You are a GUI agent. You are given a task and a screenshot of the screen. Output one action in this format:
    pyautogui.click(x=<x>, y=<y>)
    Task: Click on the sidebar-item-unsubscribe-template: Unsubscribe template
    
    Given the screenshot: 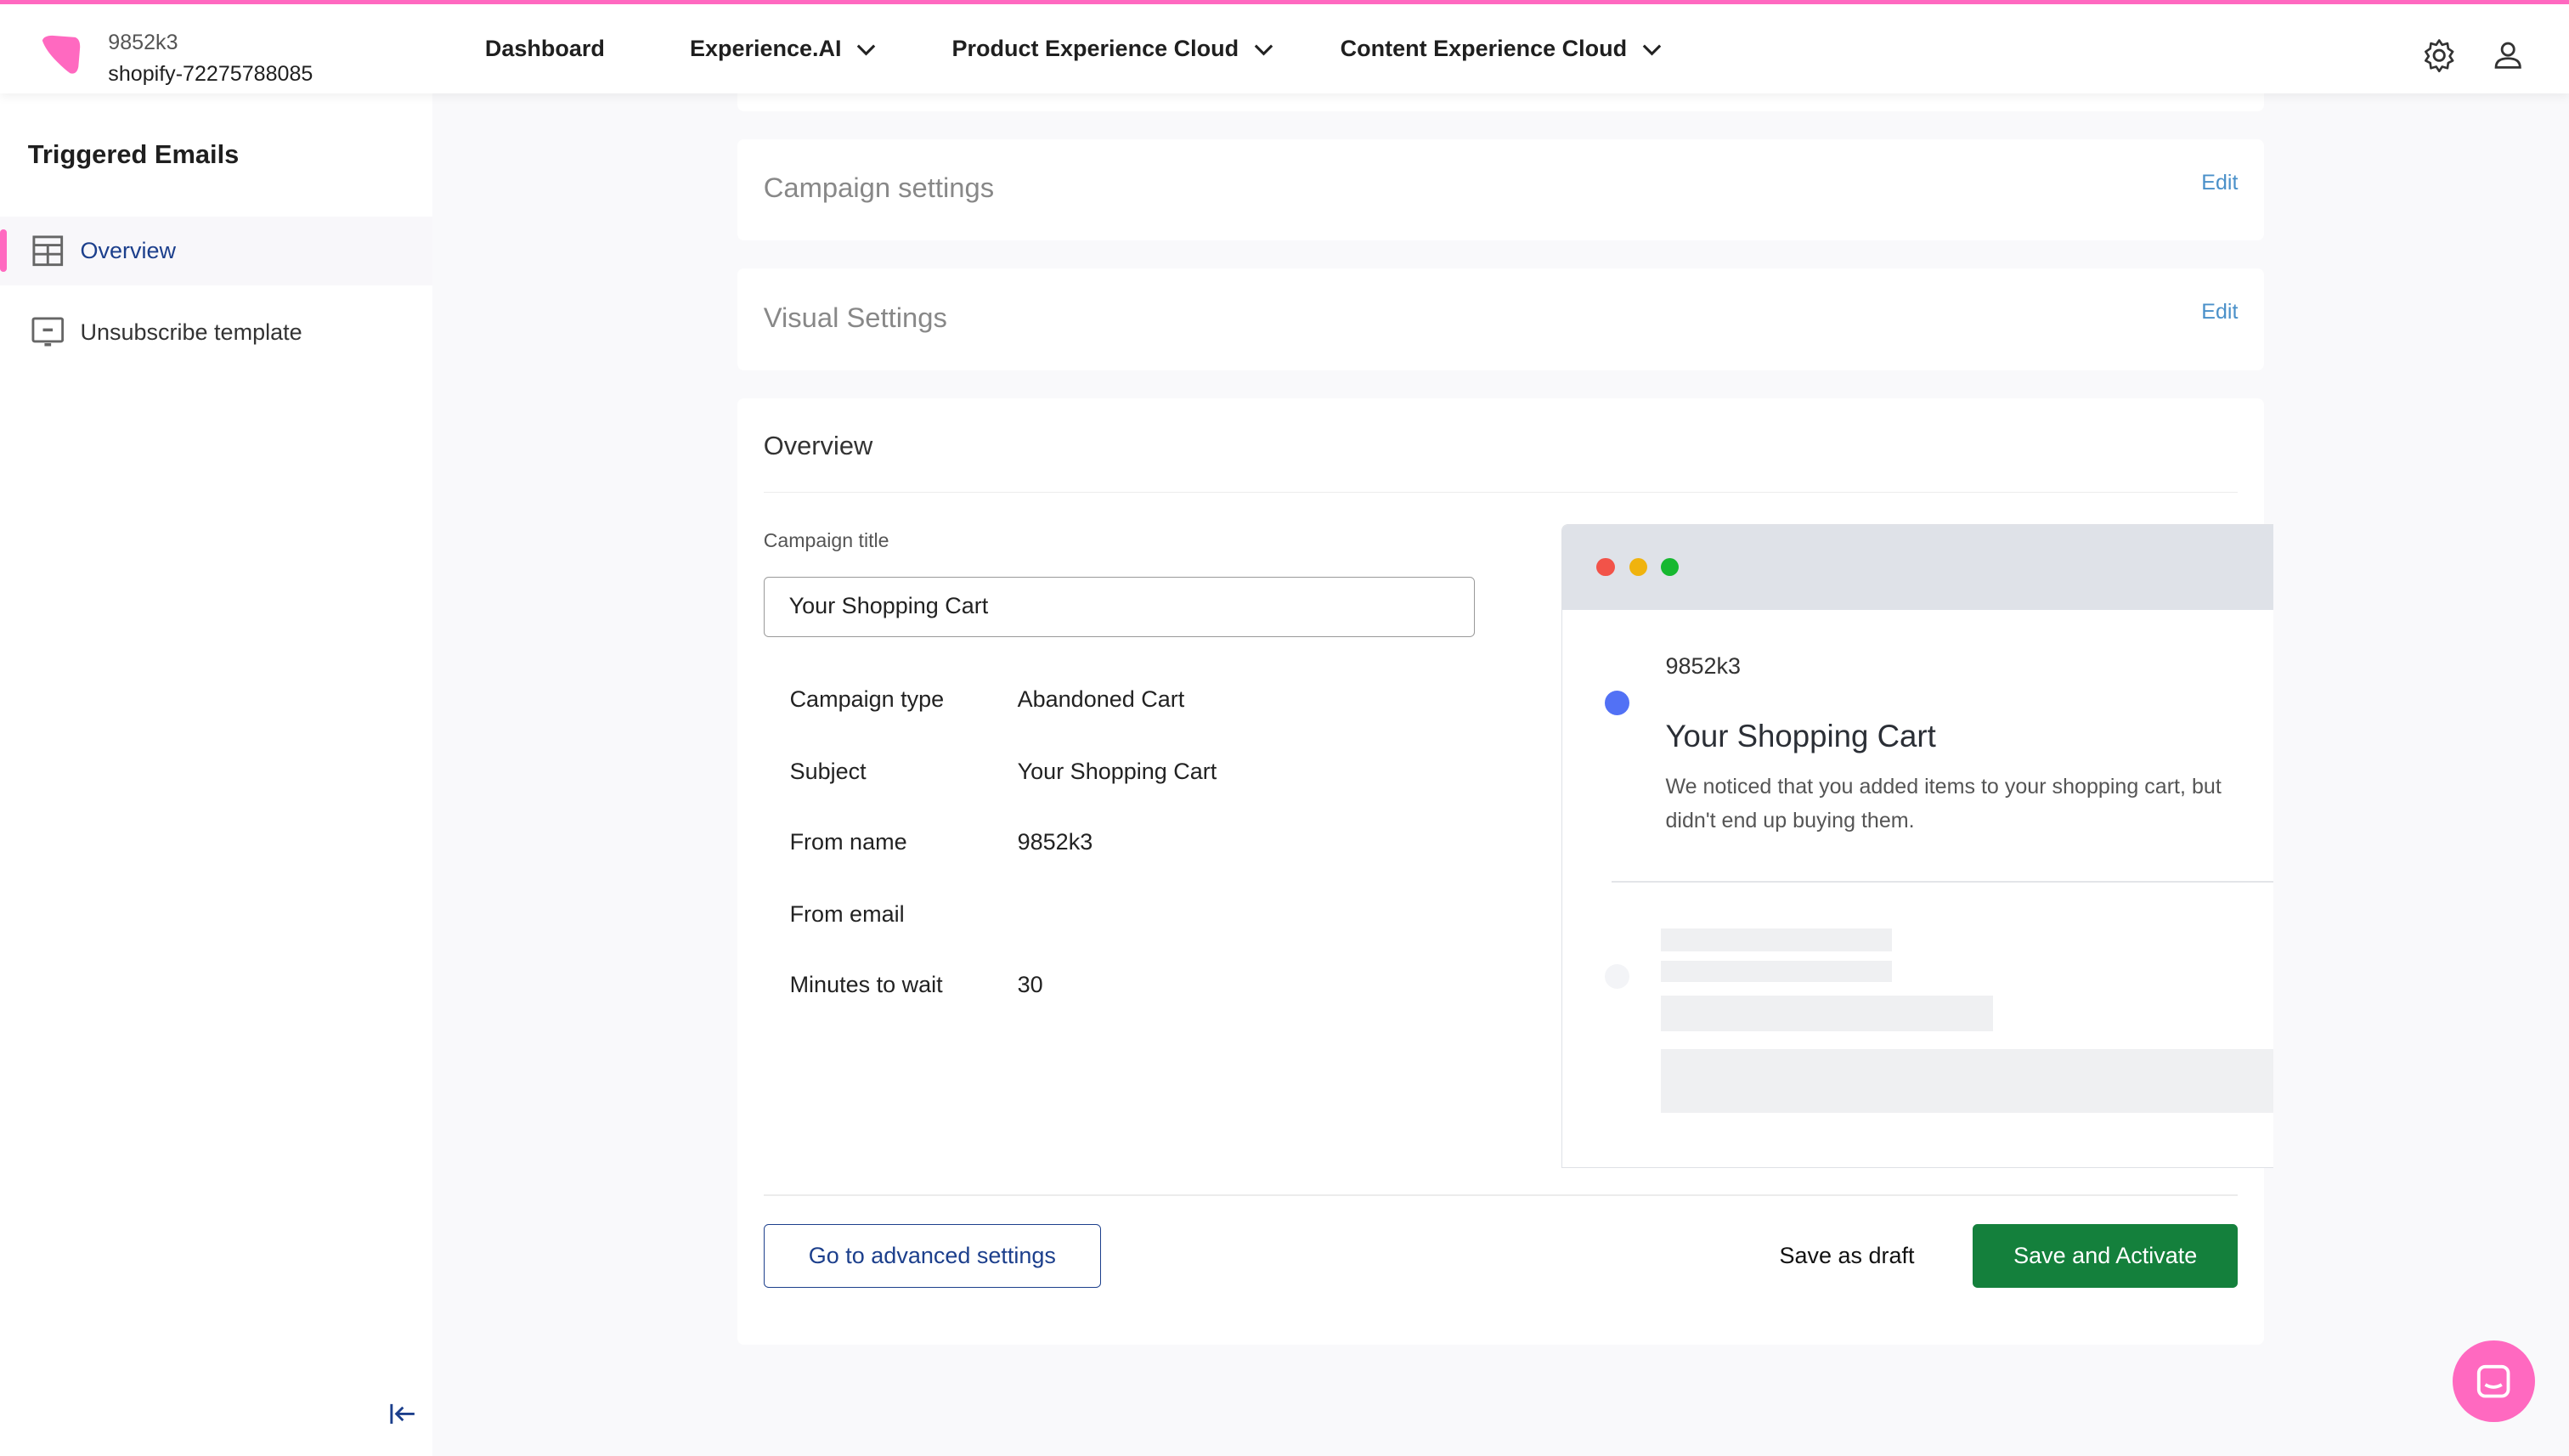 What is the action you would take?
    pyautogui.click(x=216, y=332)
    